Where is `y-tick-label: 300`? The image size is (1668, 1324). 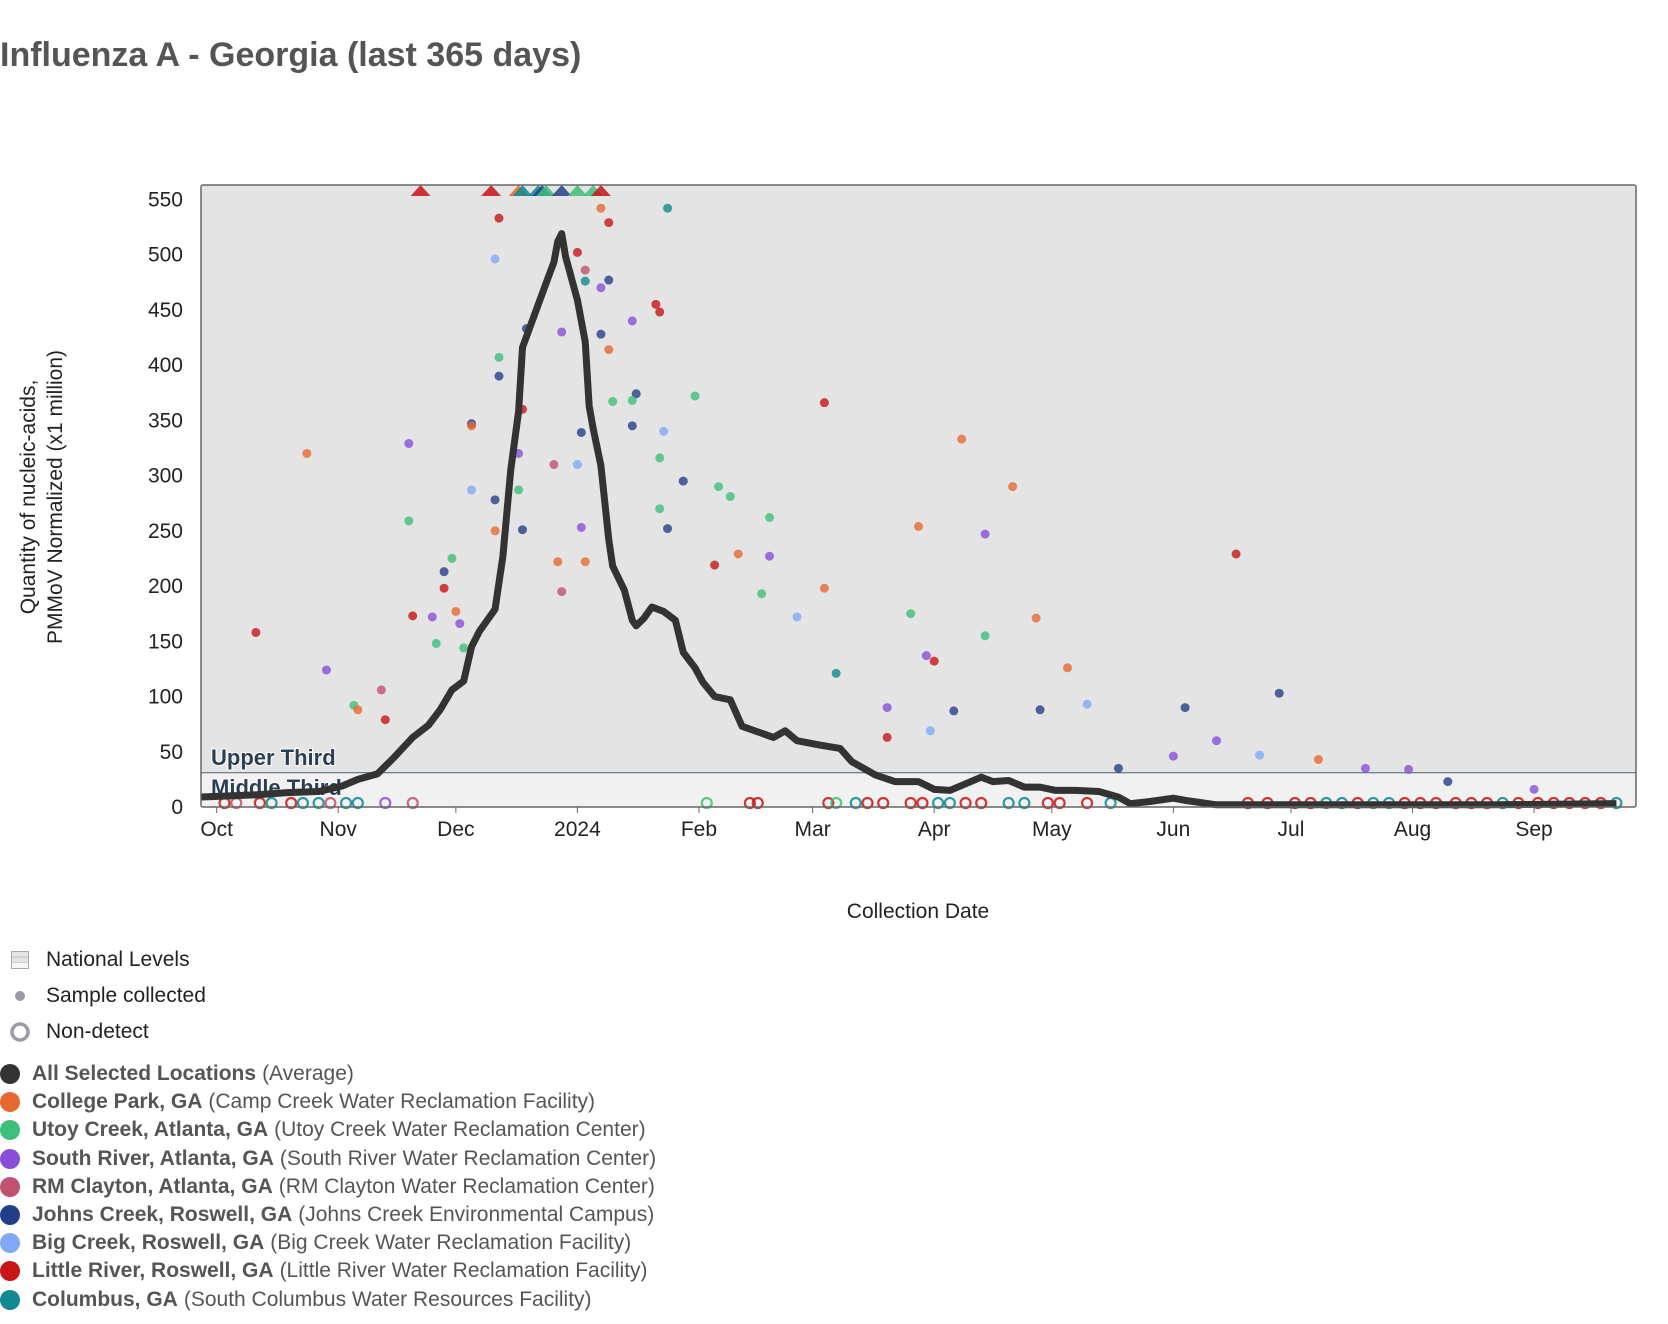 y-tick-label: 300 is located at coordinates (165, 476).